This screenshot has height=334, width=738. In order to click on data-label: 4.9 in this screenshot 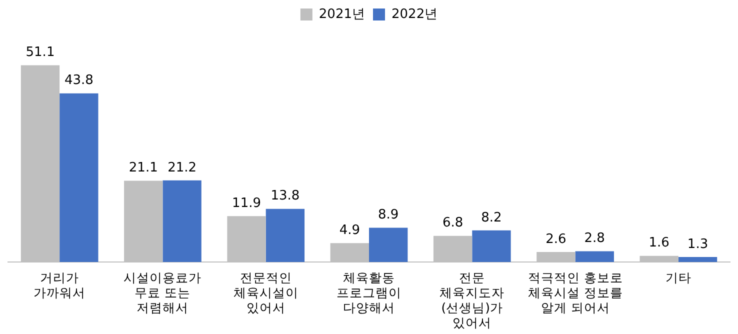, I will do `click(349, 230)`.